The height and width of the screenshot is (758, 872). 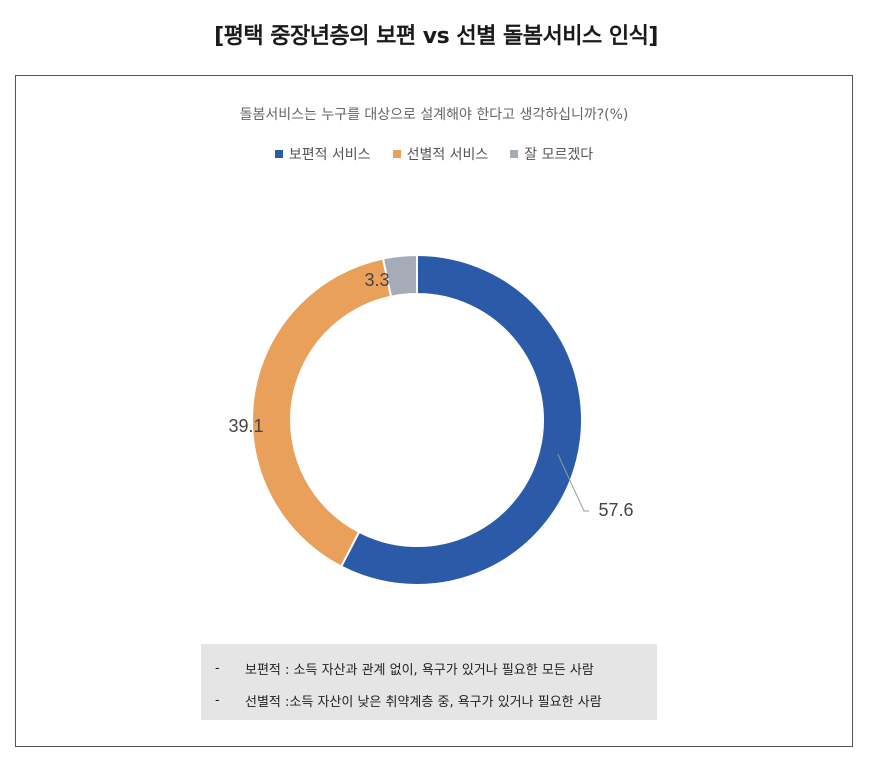 I want to click on legend-item-unknown: 잘 모르겠다, so click(x=551, y=154).